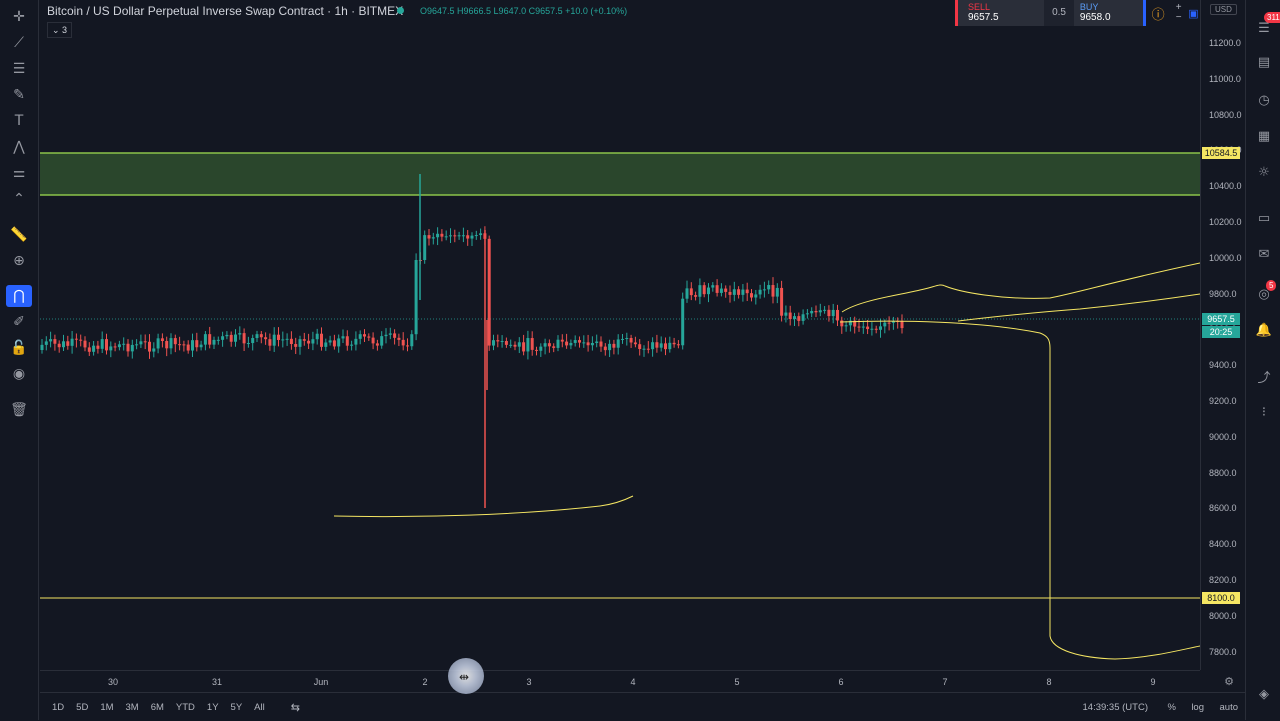 Image resolution: width=1280 pixels, height=721 pixels. I want to click on time-axis: 30 31 Jun 2 3 4 5 6 7 8 9 ⚙, so click(637, 681).